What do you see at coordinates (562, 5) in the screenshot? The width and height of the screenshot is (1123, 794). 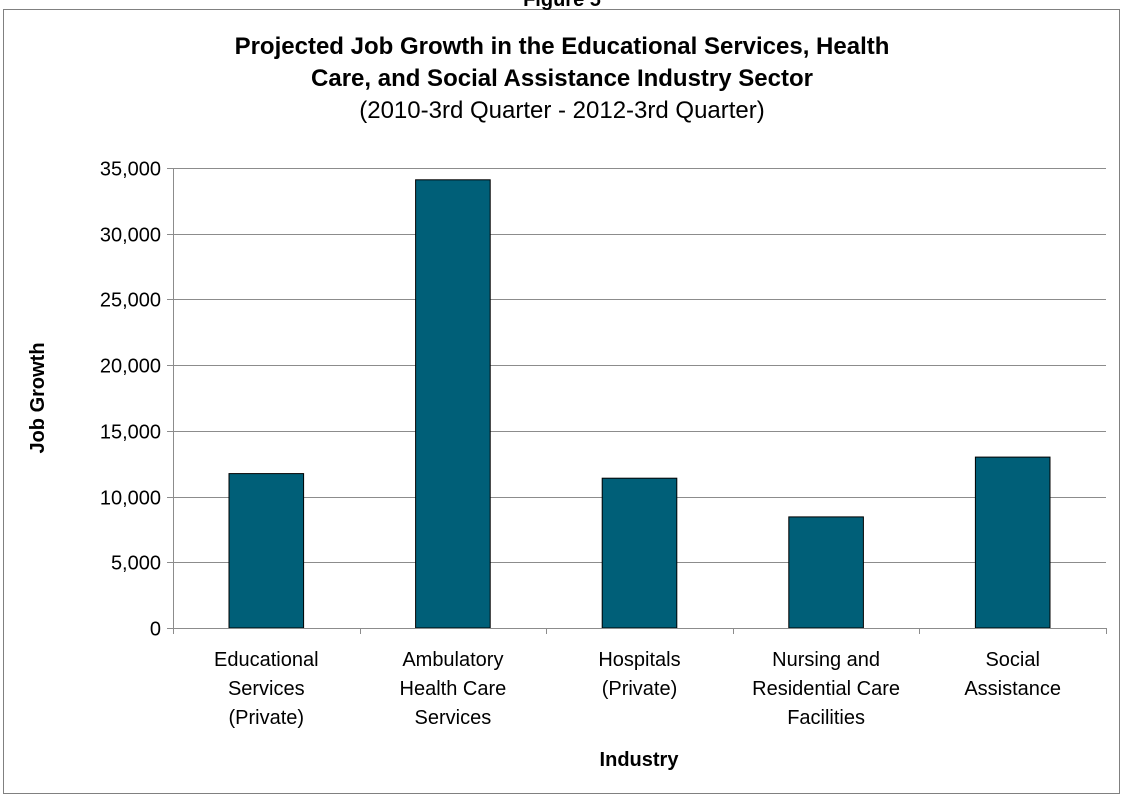 I see `figure-label: Figure 5` at bounding box center [562, 5].